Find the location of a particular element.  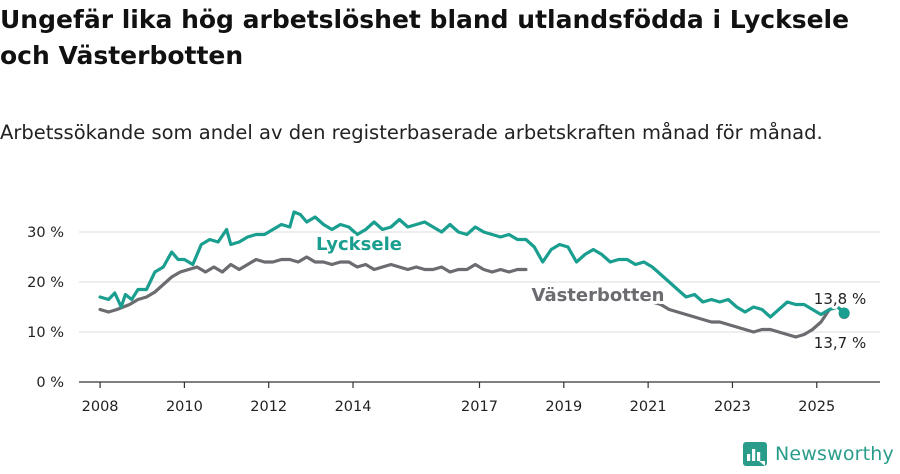

y-tick-label: 20 % is located at coordinates (45, 283).